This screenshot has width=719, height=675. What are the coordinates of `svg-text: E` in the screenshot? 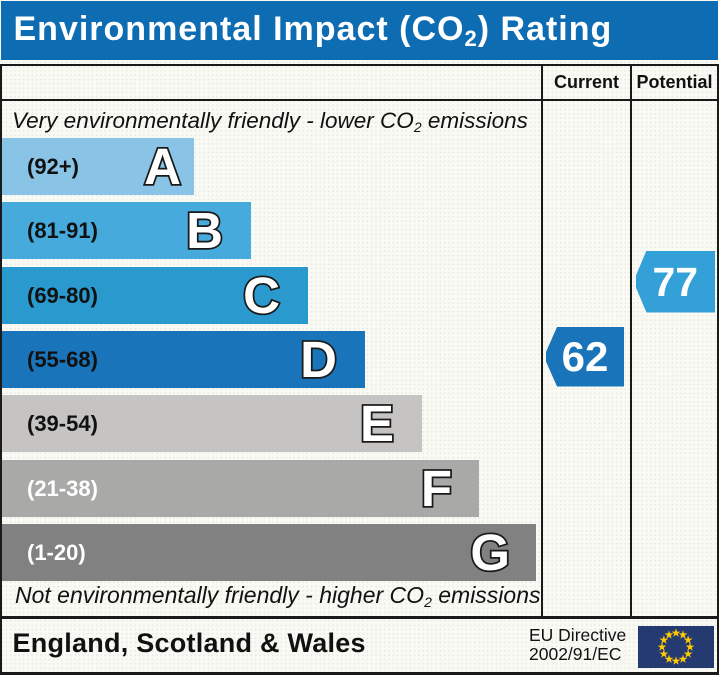 It's located at (377, 423).